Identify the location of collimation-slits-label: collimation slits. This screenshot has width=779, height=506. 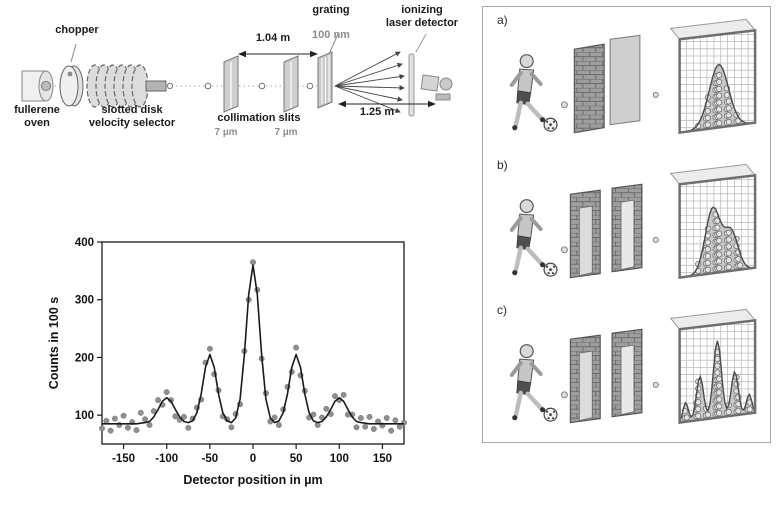
(259, 118).